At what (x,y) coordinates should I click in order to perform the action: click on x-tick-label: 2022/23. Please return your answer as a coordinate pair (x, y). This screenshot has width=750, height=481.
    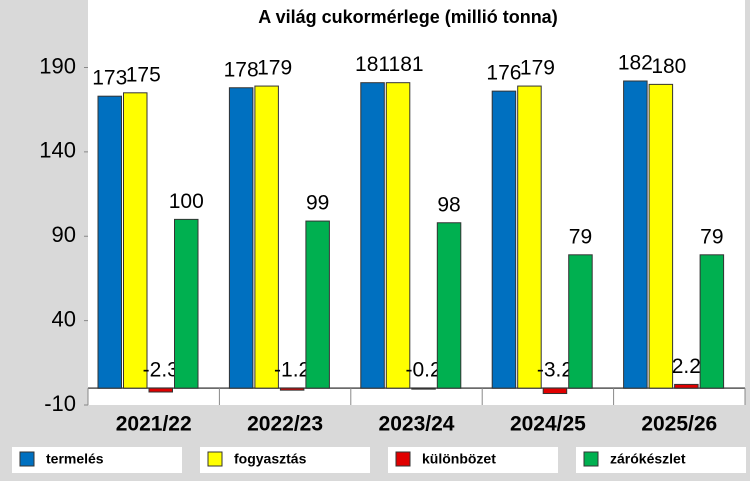
    Looking at the image, I should click on (285, 424).